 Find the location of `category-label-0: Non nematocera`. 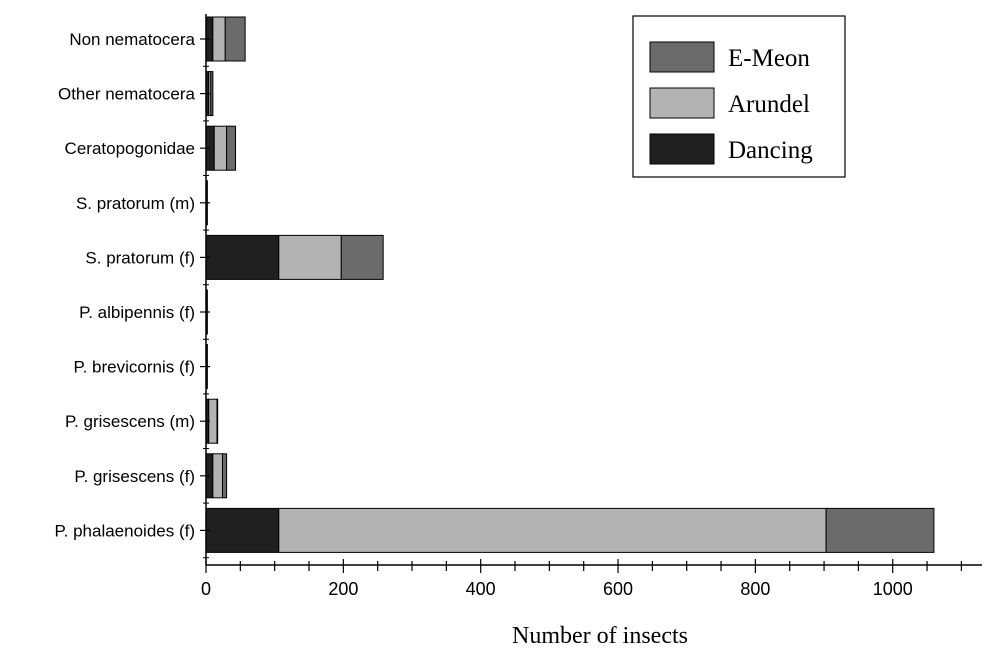

category-label-0: Non nematocera is located at coordinates (132, 39).